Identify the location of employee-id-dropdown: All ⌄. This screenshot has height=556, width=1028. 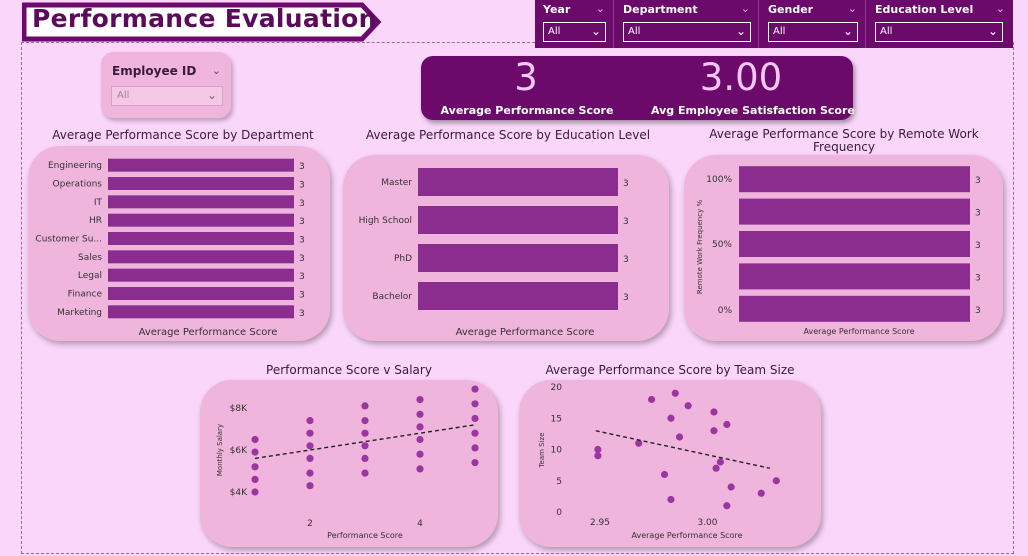
(167, 96).